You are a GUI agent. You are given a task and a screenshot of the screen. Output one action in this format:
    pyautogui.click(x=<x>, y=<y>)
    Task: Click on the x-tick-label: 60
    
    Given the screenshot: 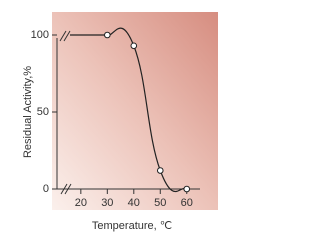 What is the action you would take?
    pyautogui.click(x=187, y=203)
    